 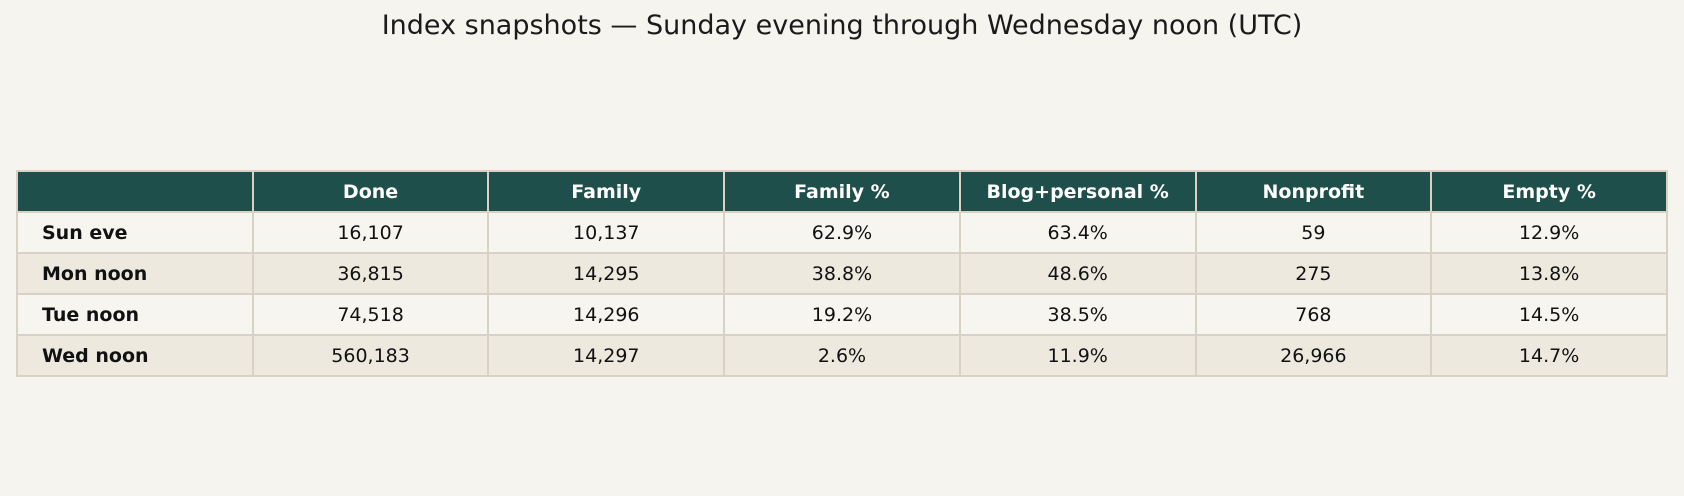 I want to click on cell: 26,966, so click(x=1313, y=355).